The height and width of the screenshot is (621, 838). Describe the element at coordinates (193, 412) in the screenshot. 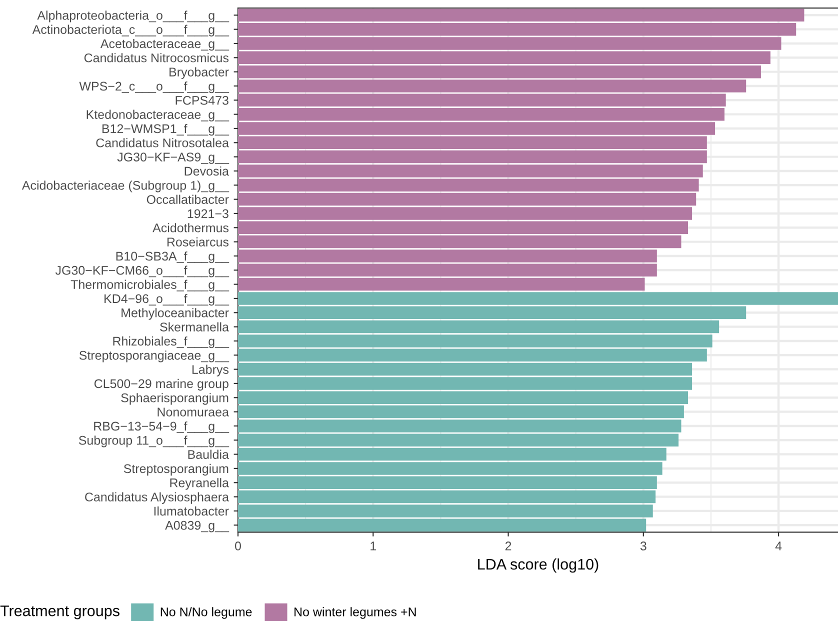

I see `y-tick-label: Nonomuraea` at that location.